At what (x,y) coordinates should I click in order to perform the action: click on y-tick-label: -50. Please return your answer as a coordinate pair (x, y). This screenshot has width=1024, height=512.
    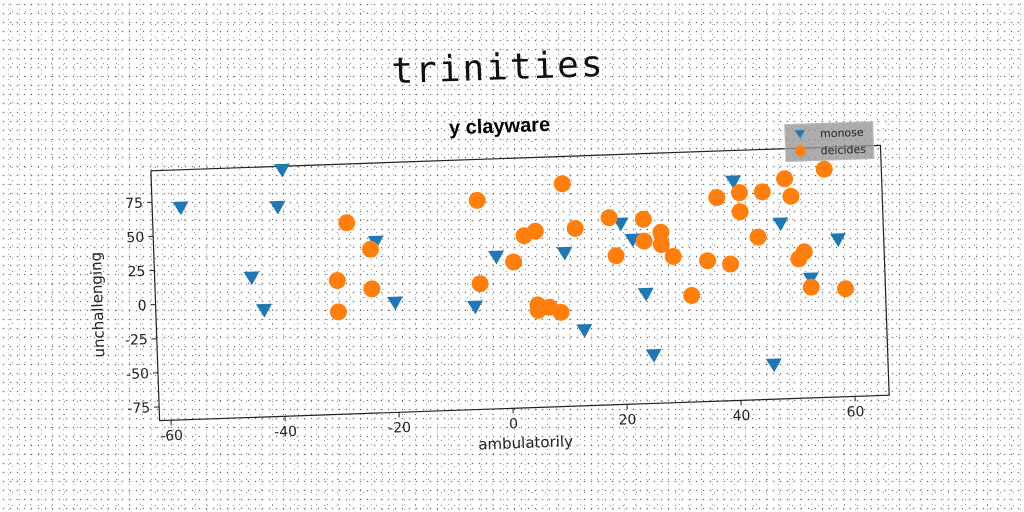
    Looking at the image, I should click on (137, 374).